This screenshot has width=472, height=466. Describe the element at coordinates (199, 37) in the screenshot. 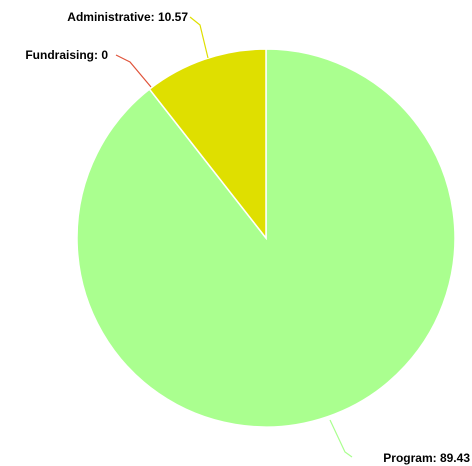

I see `leader-line-administrative` at that location.